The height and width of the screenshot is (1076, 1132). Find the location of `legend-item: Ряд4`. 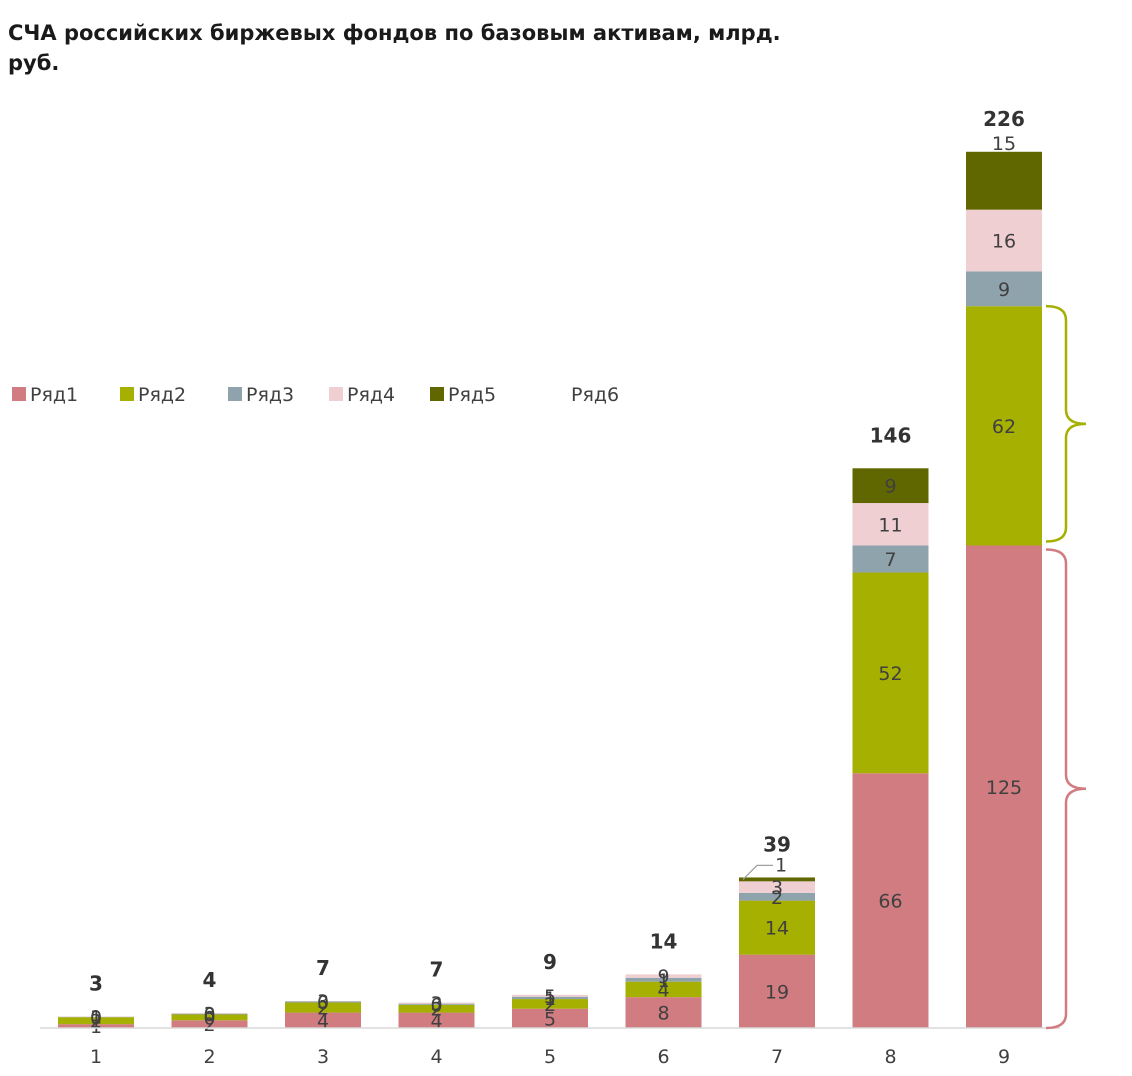

legend-item: Ряд4 is located at coordinates (362, 395).